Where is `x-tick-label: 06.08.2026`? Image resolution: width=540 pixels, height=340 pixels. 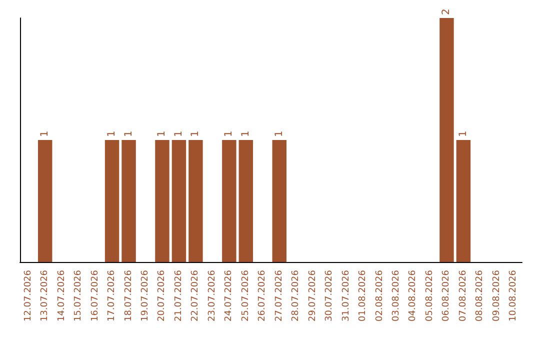
x-tick-label: 06.08.2026 is located at coordinates (447, 296).